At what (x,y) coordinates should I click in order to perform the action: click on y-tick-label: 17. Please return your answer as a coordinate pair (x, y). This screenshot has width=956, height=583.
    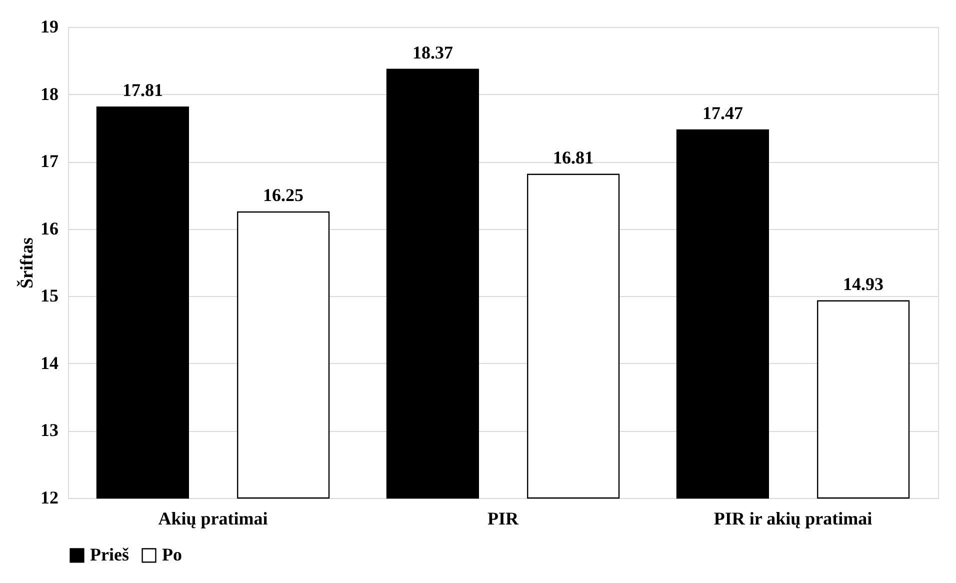
    Looking at the image, I should click on (49, 161).